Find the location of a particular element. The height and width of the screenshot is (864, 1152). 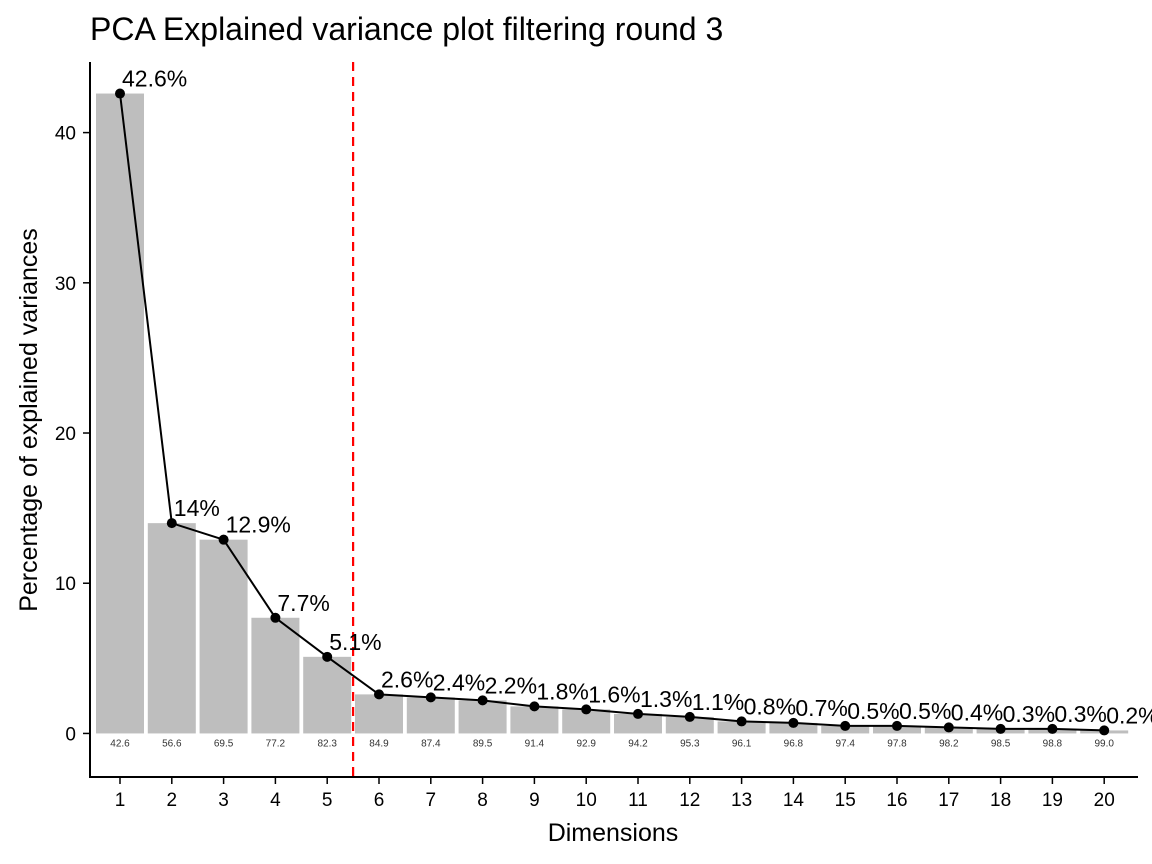

value-label-dim-1: 42.6% is located at coordinates (154, 79).